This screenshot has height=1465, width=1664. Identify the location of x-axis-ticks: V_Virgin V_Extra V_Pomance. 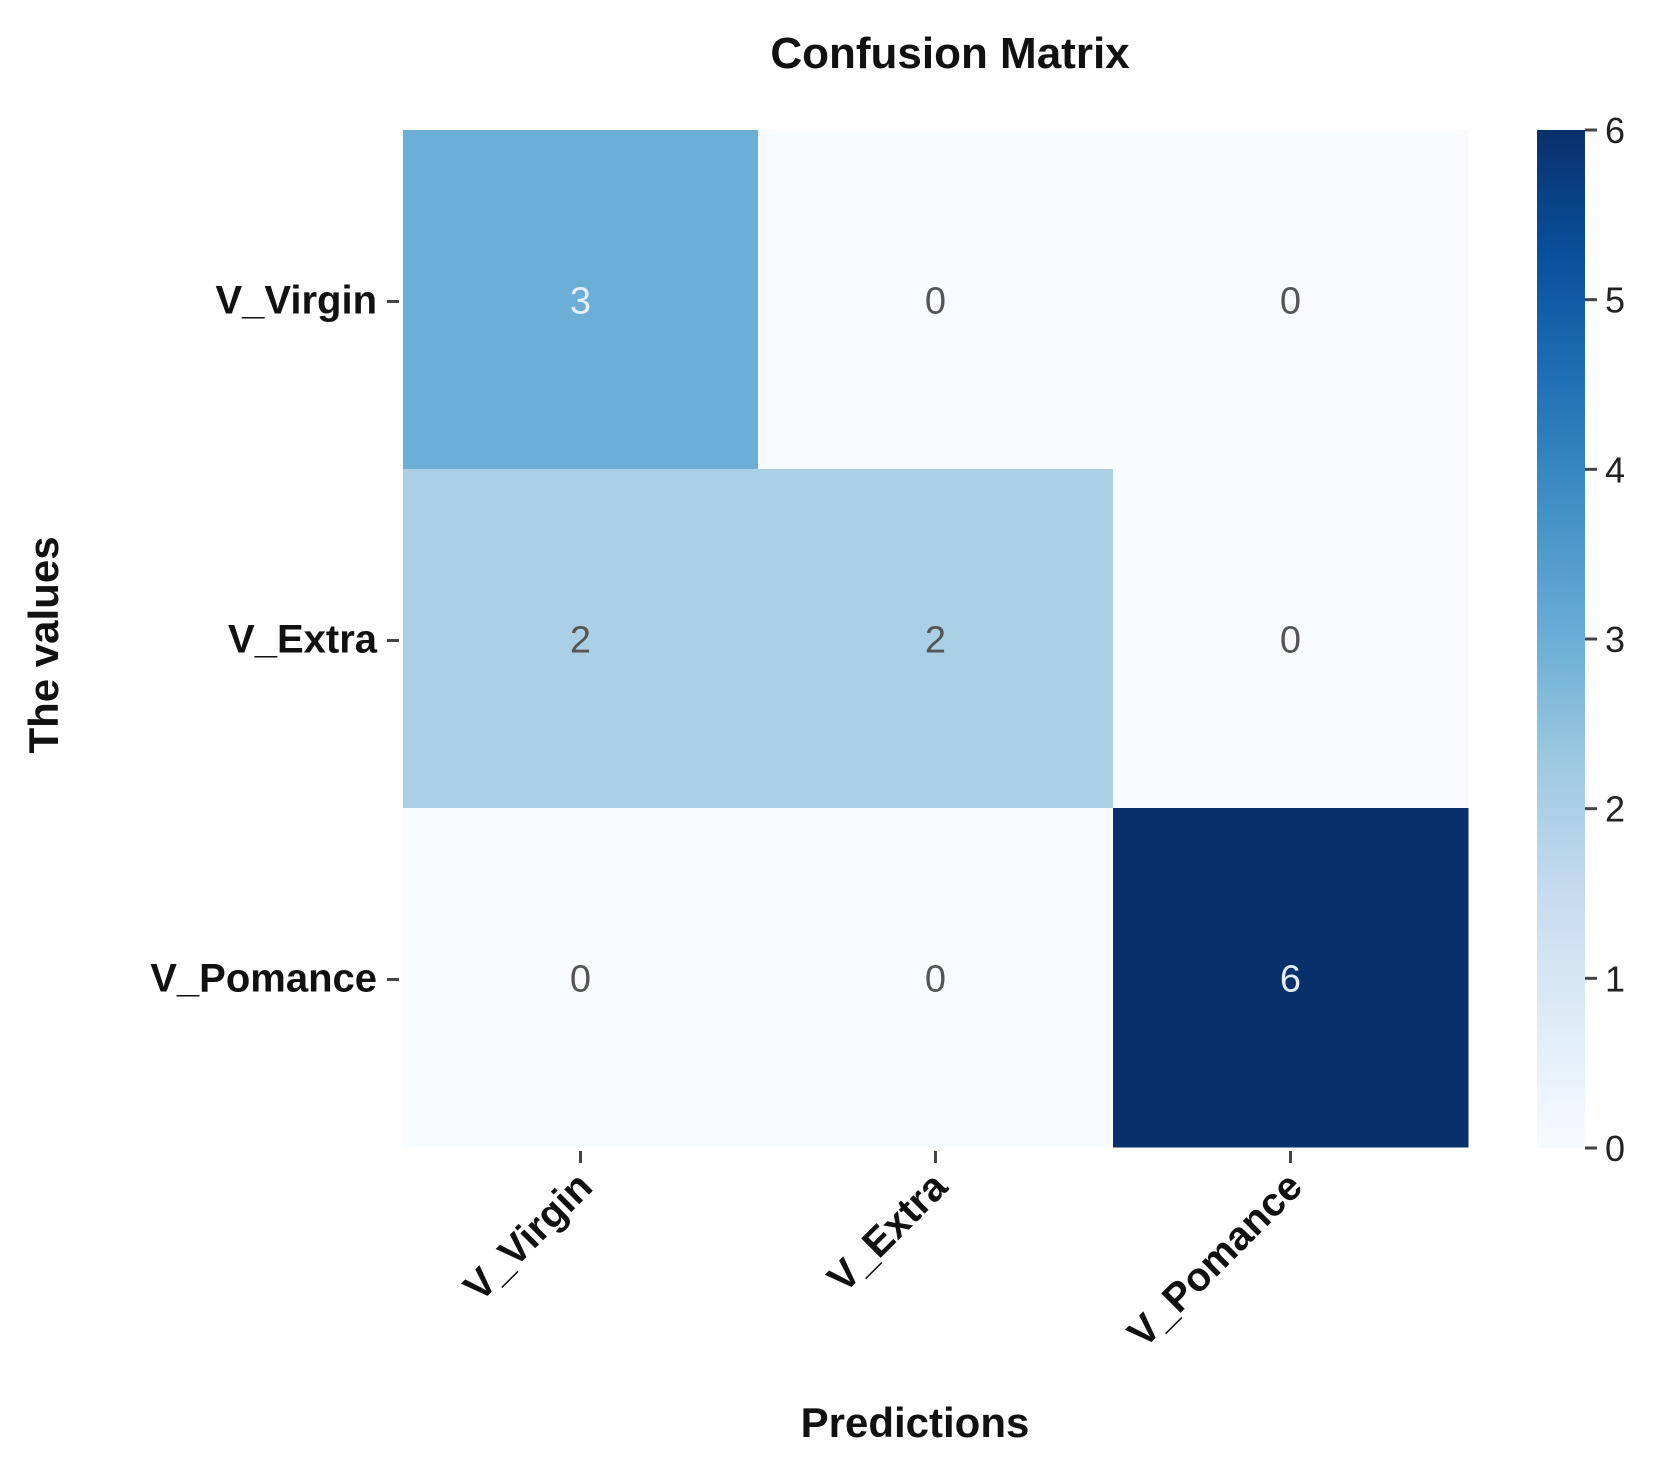
(883, 1253).